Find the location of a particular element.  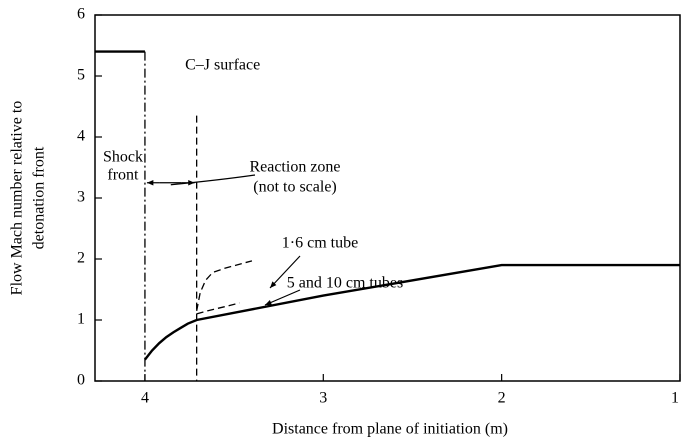

x-tick-label: 1 is located at coordinates (675, 398).